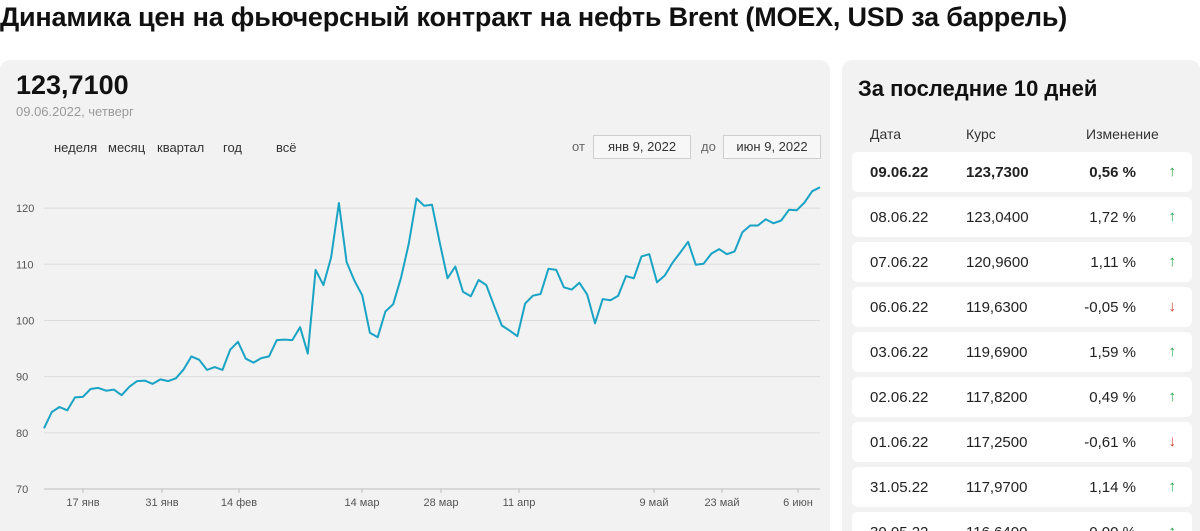  Describe the element at coordinates (1112, 217) in the screenshot. I see `row-change: 1,72 %` at that location.